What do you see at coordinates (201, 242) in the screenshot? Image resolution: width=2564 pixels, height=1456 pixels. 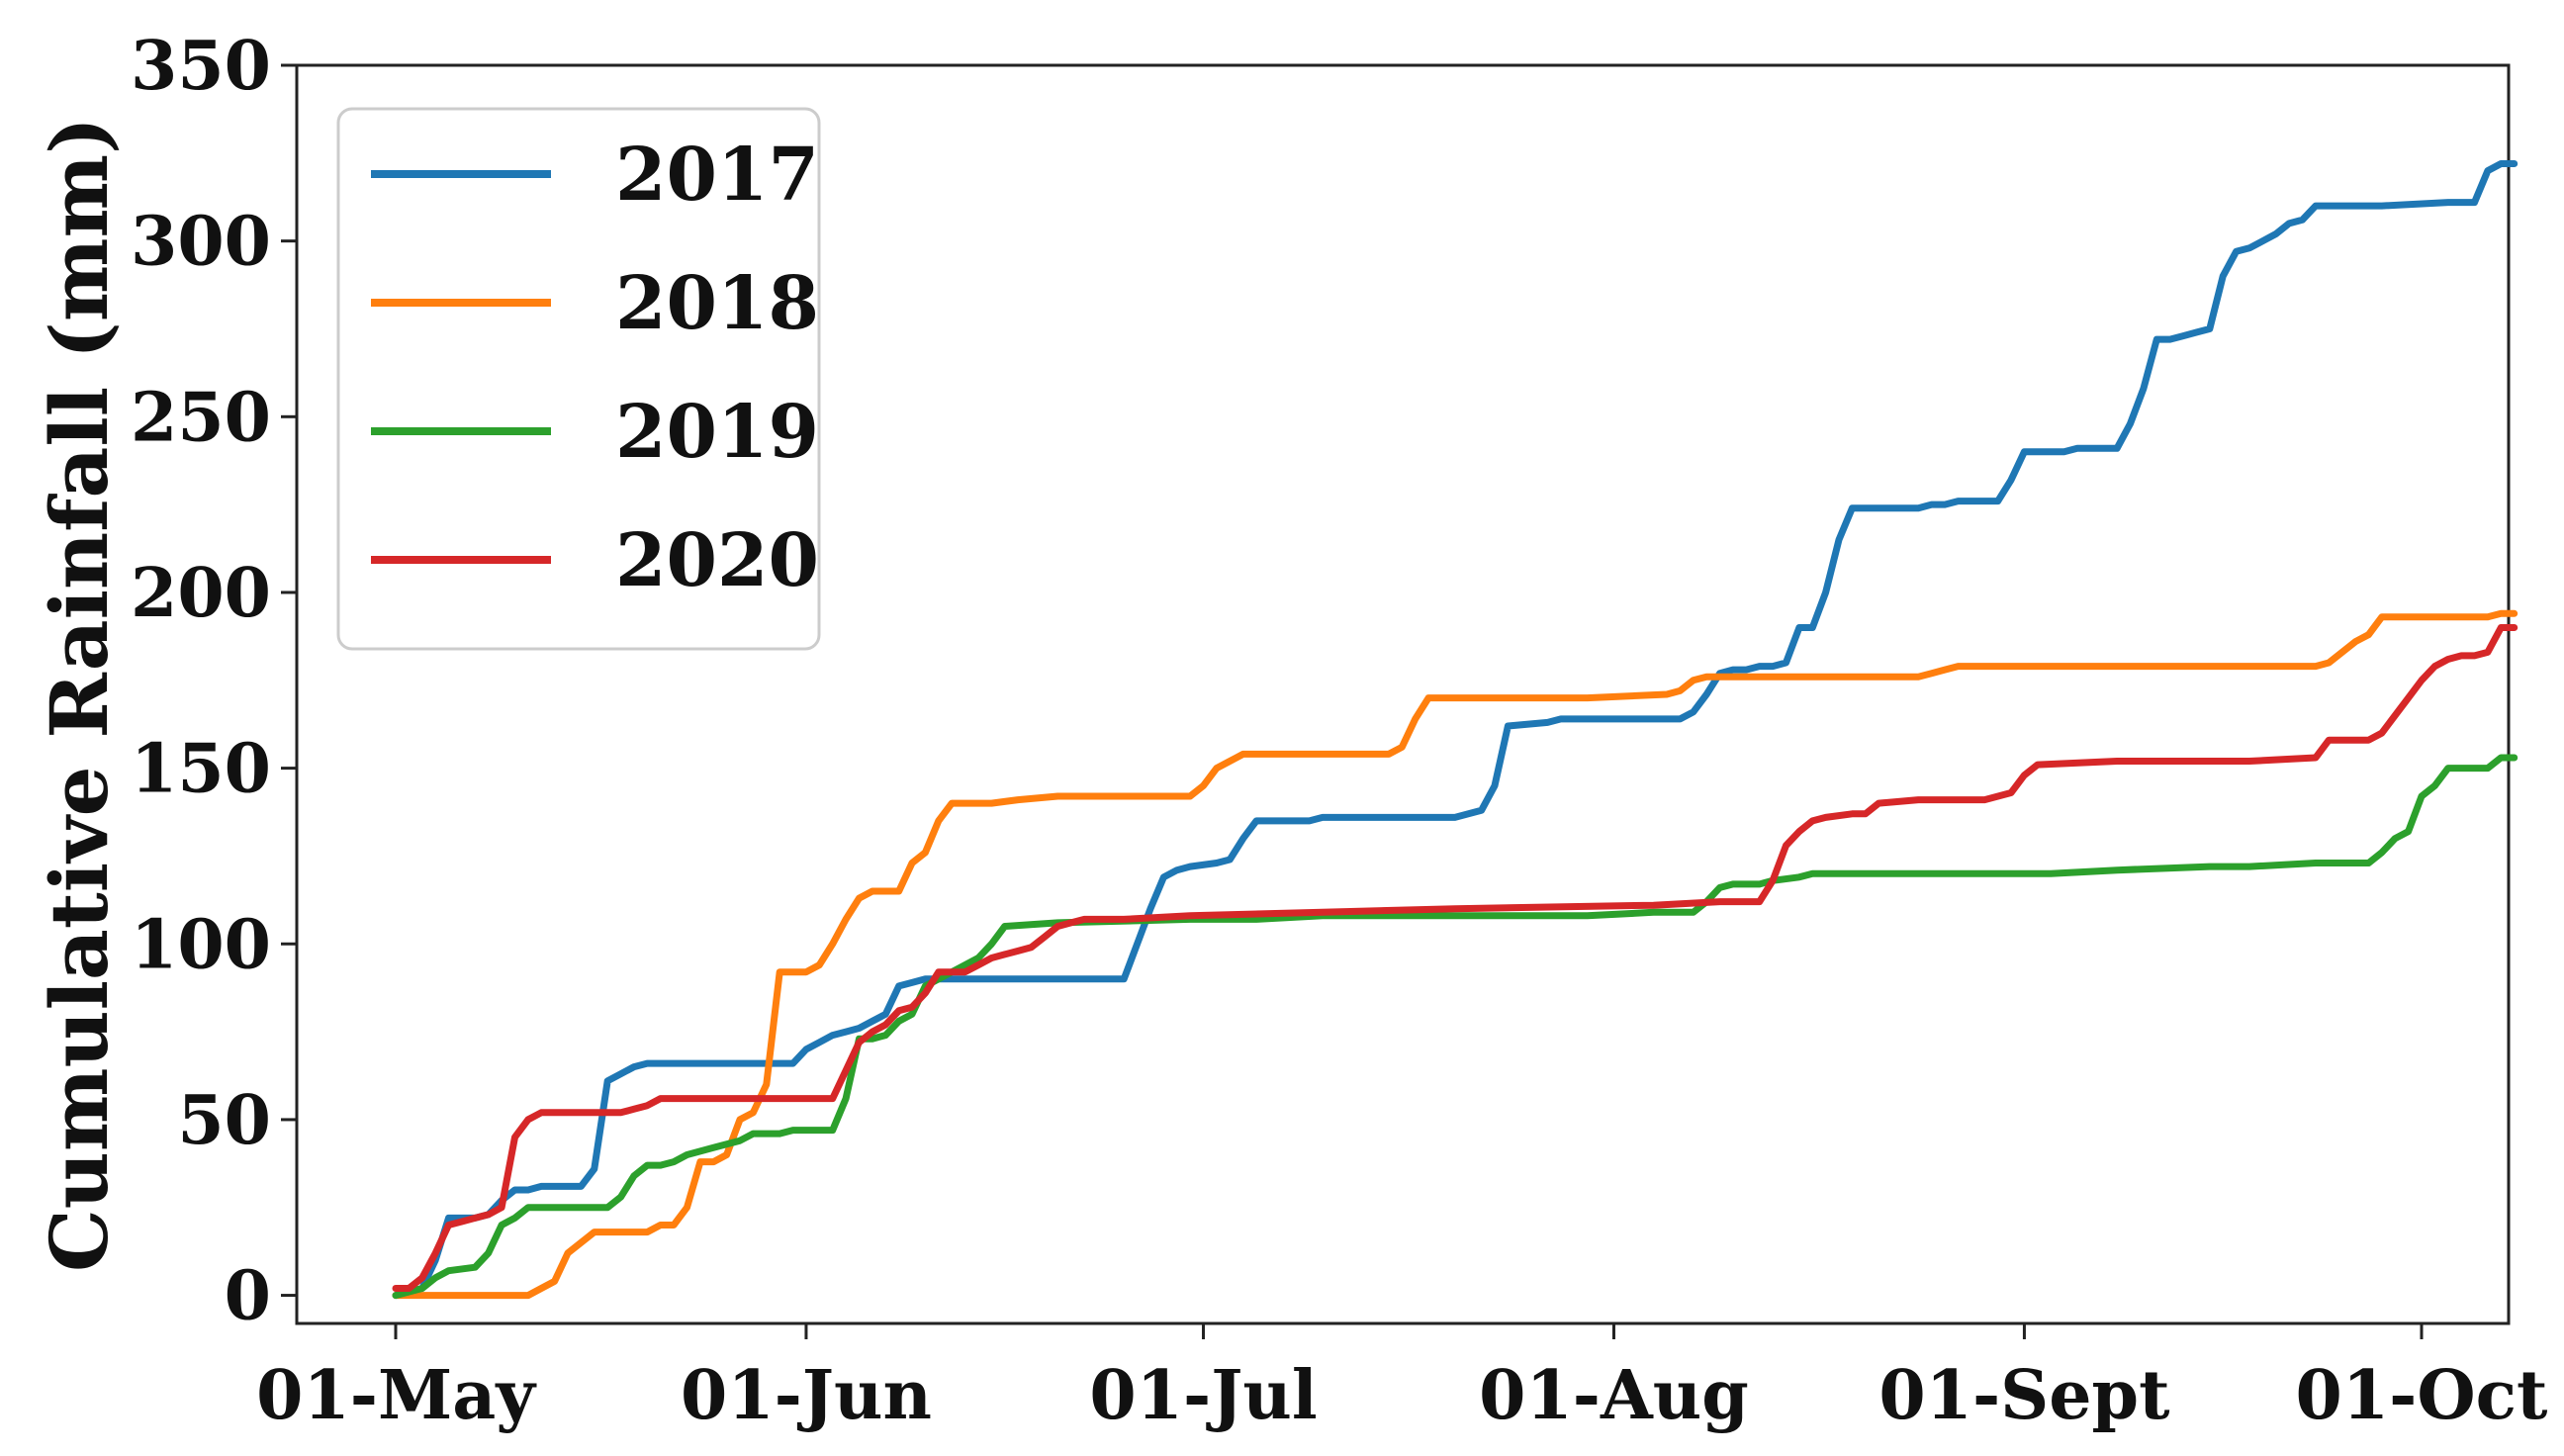 I see `y-tick-label: 300` at bounding box center [201, 242].